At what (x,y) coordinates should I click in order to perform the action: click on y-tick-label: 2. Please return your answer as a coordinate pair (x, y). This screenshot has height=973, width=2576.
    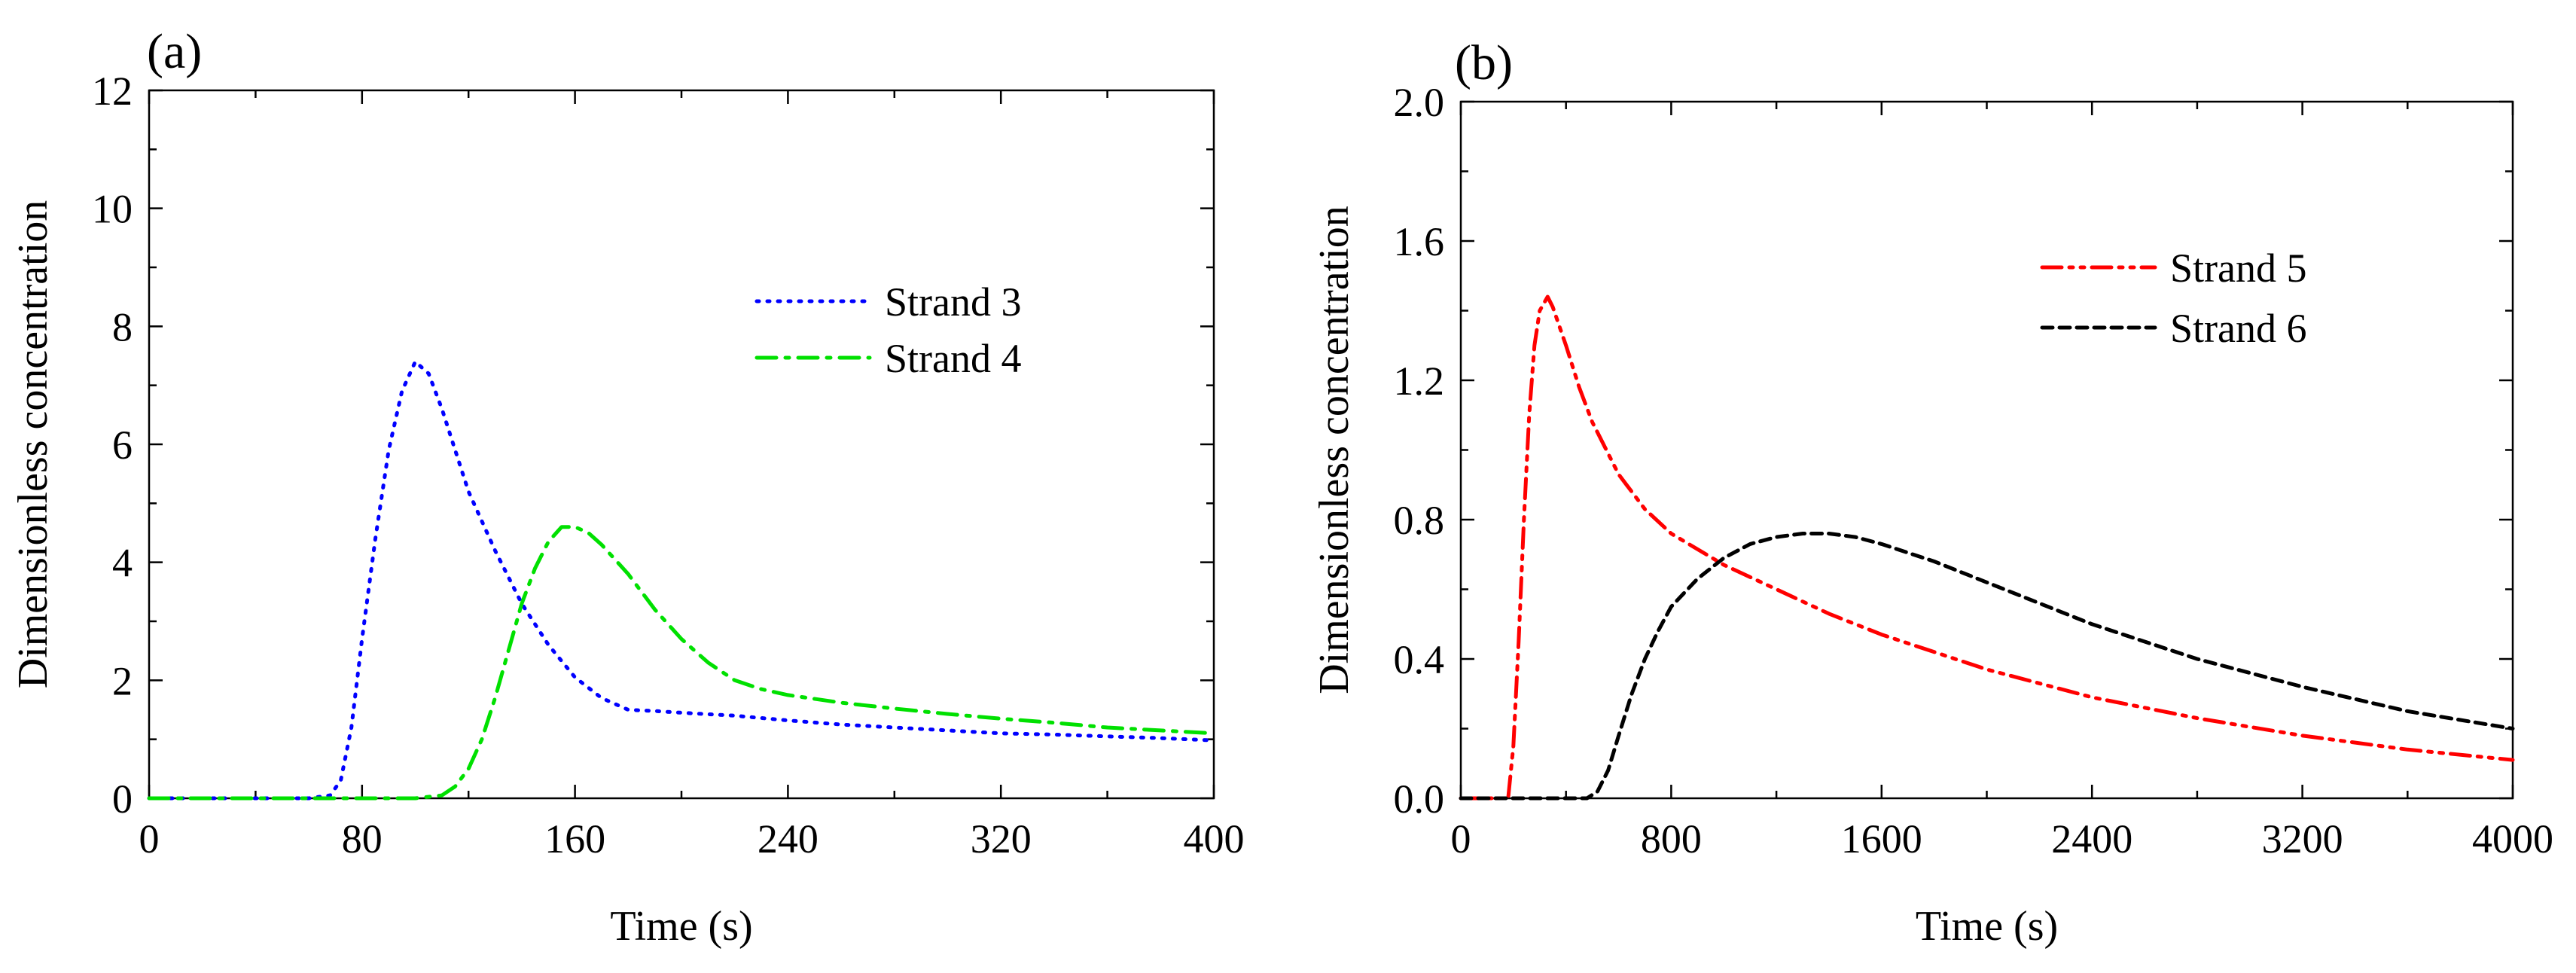
    Looking at the image, I should click on (122, 680).